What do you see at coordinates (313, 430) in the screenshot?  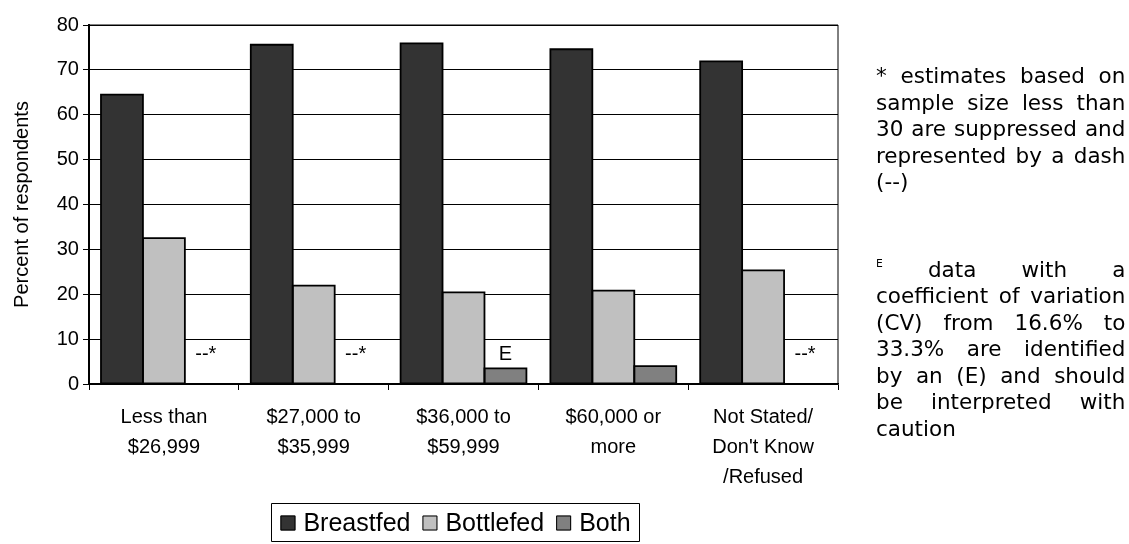 I see `x-tick-label: $27,000 to $35,999` at bounding box center [313, 430].